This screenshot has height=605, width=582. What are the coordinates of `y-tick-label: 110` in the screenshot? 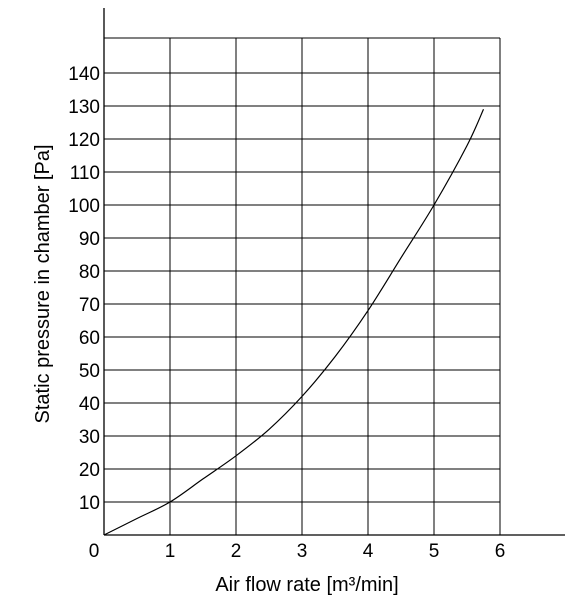 It's located at (85, 173).